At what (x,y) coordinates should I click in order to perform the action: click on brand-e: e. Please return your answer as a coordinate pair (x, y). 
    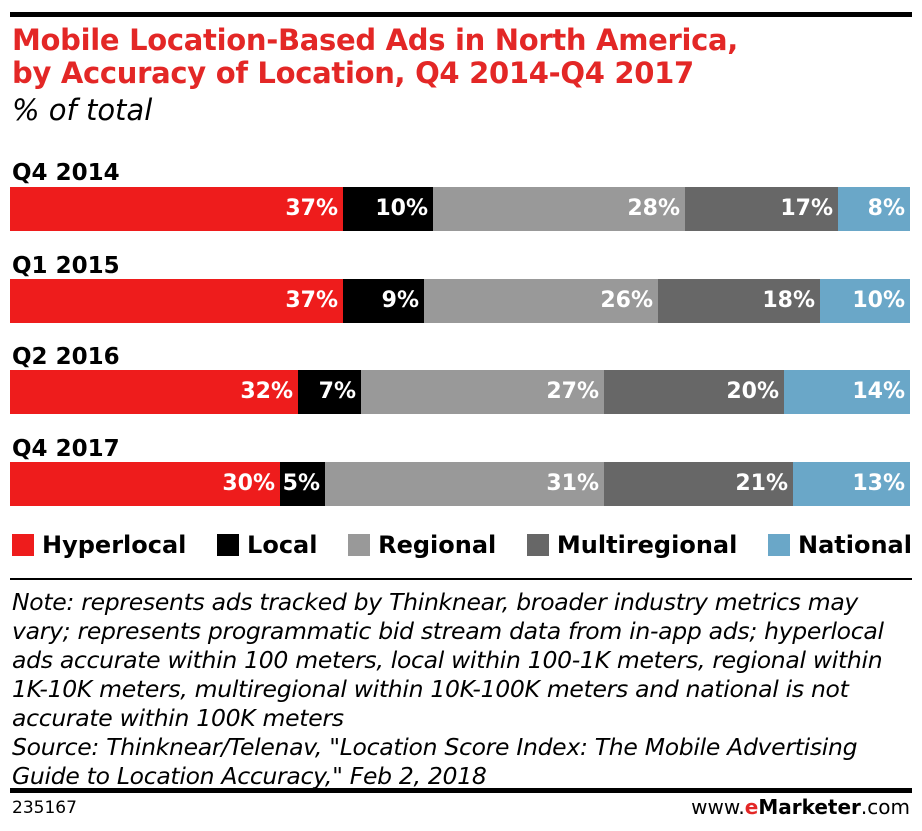
    Looking at the image, I should click on (751, 807).